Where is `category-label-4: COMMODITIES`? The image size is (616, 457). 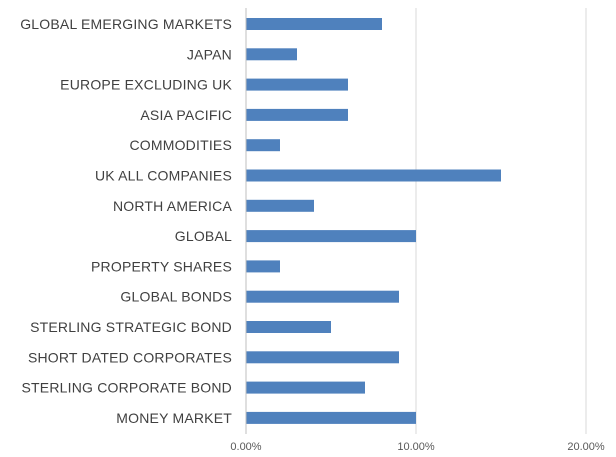
category-label-4: COMMODITIES is located at coordinates (180, 145).